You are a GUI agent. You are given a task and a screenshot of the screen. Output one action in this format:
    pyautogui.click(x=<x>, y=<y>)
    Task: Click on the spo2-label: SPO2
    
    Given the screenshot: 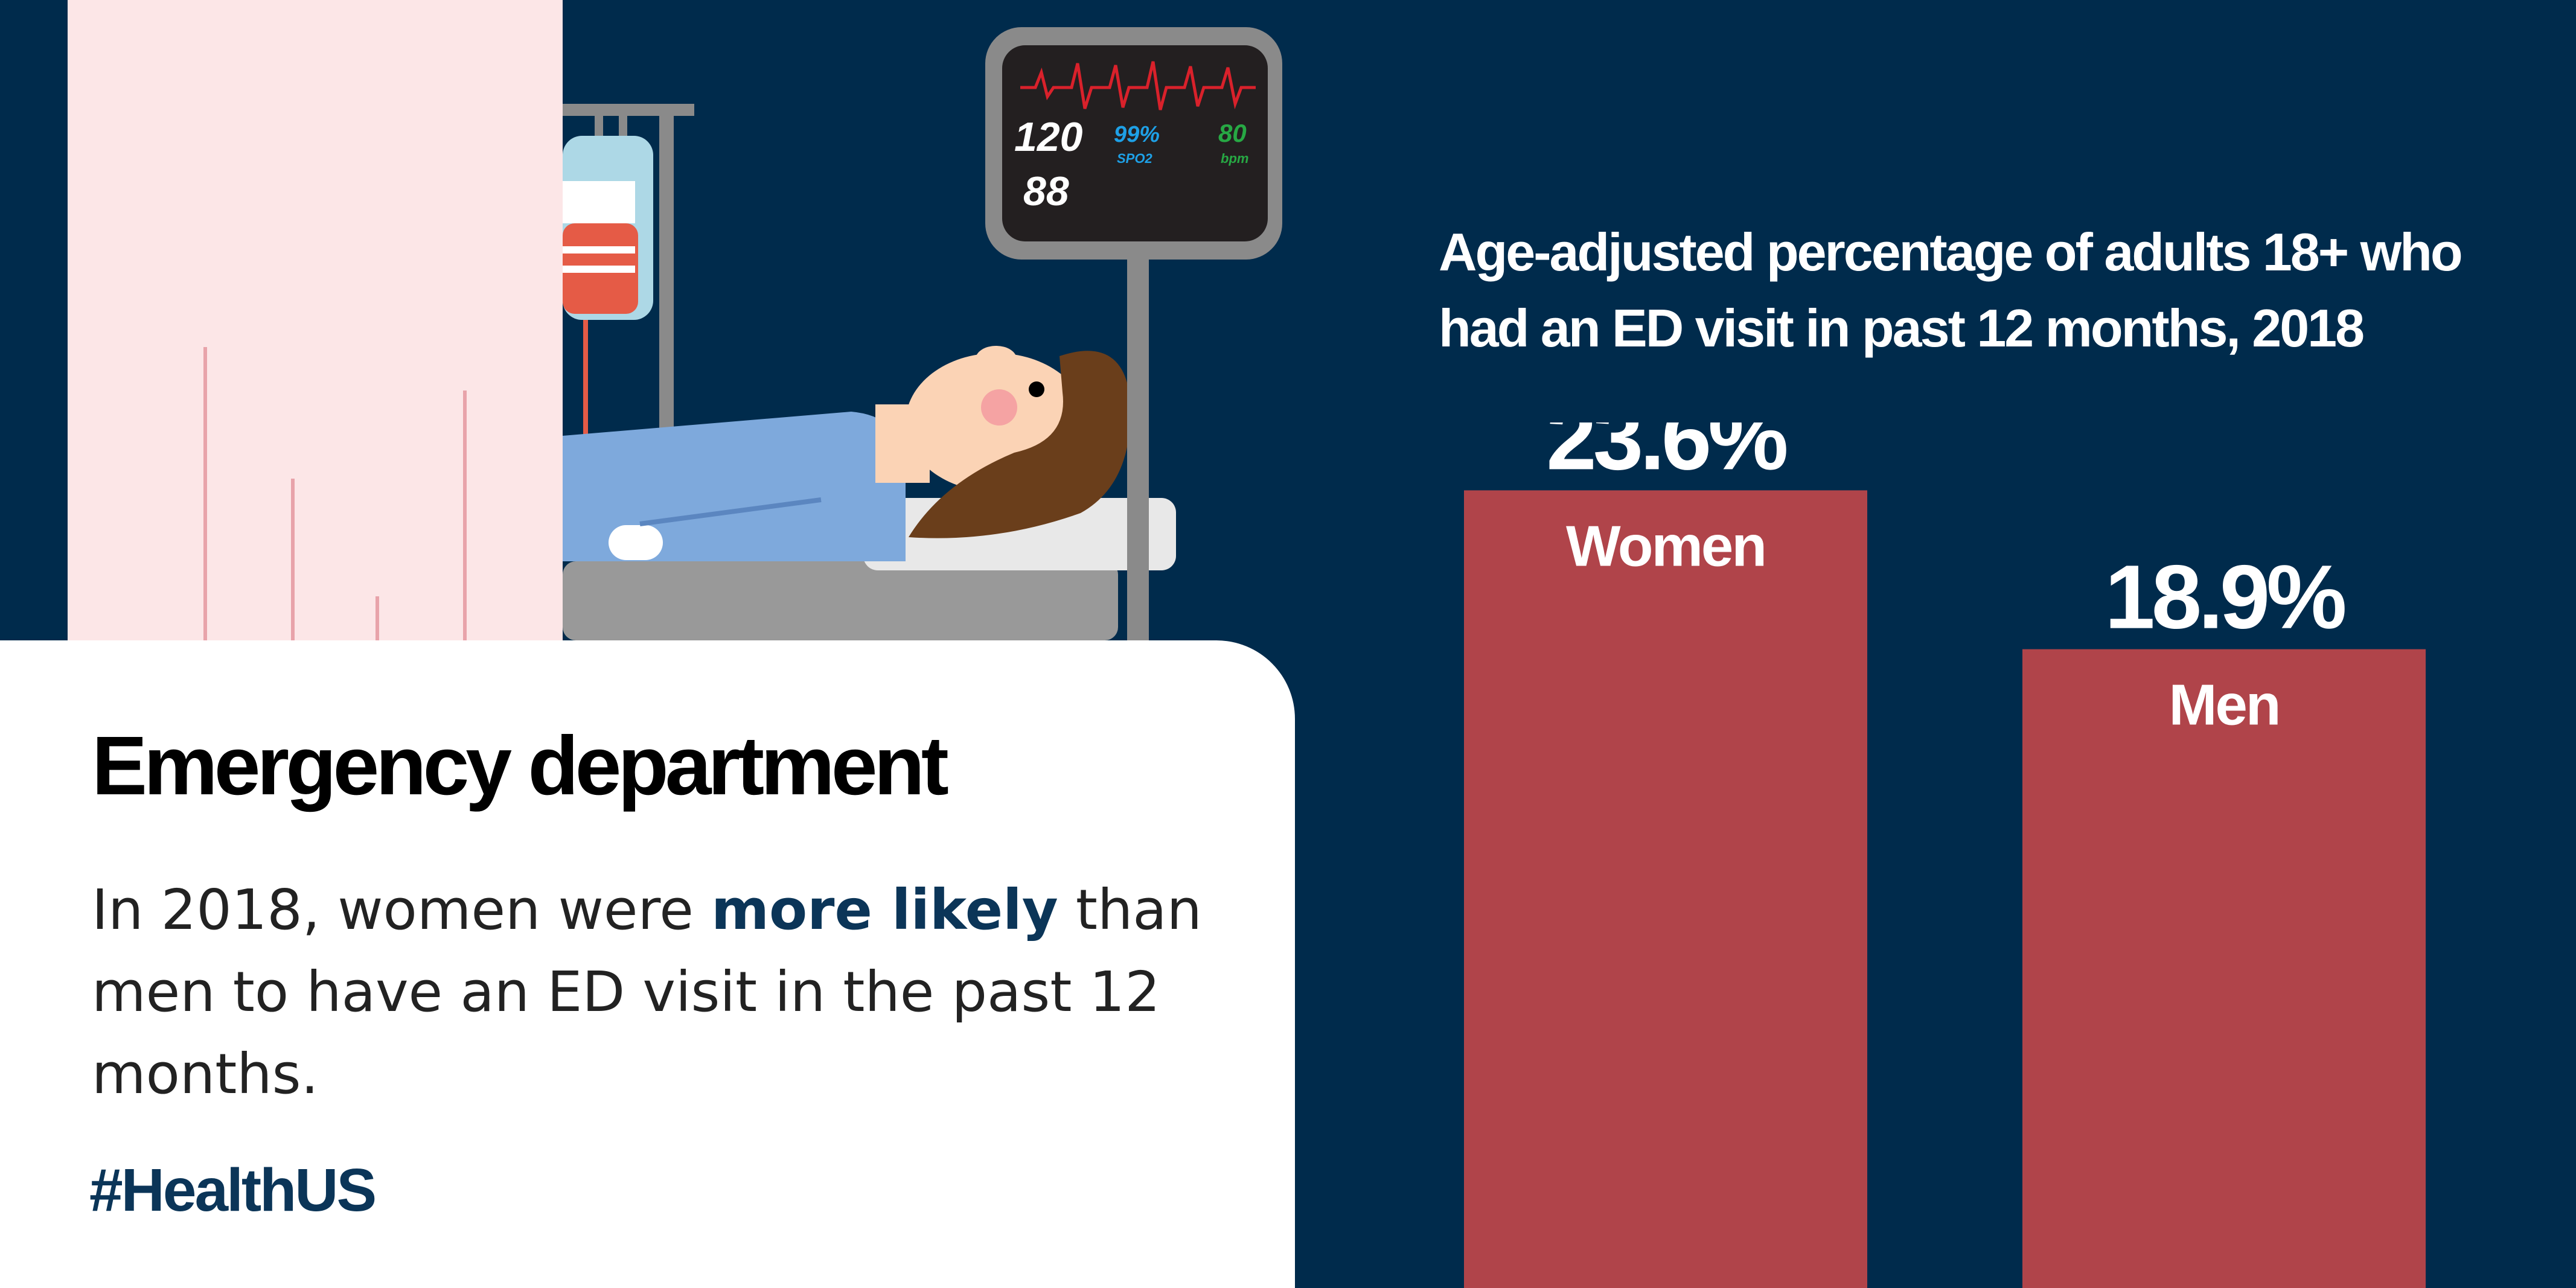 What is the action you would take?
    pyautogui.click(x=1134, y=158)
    